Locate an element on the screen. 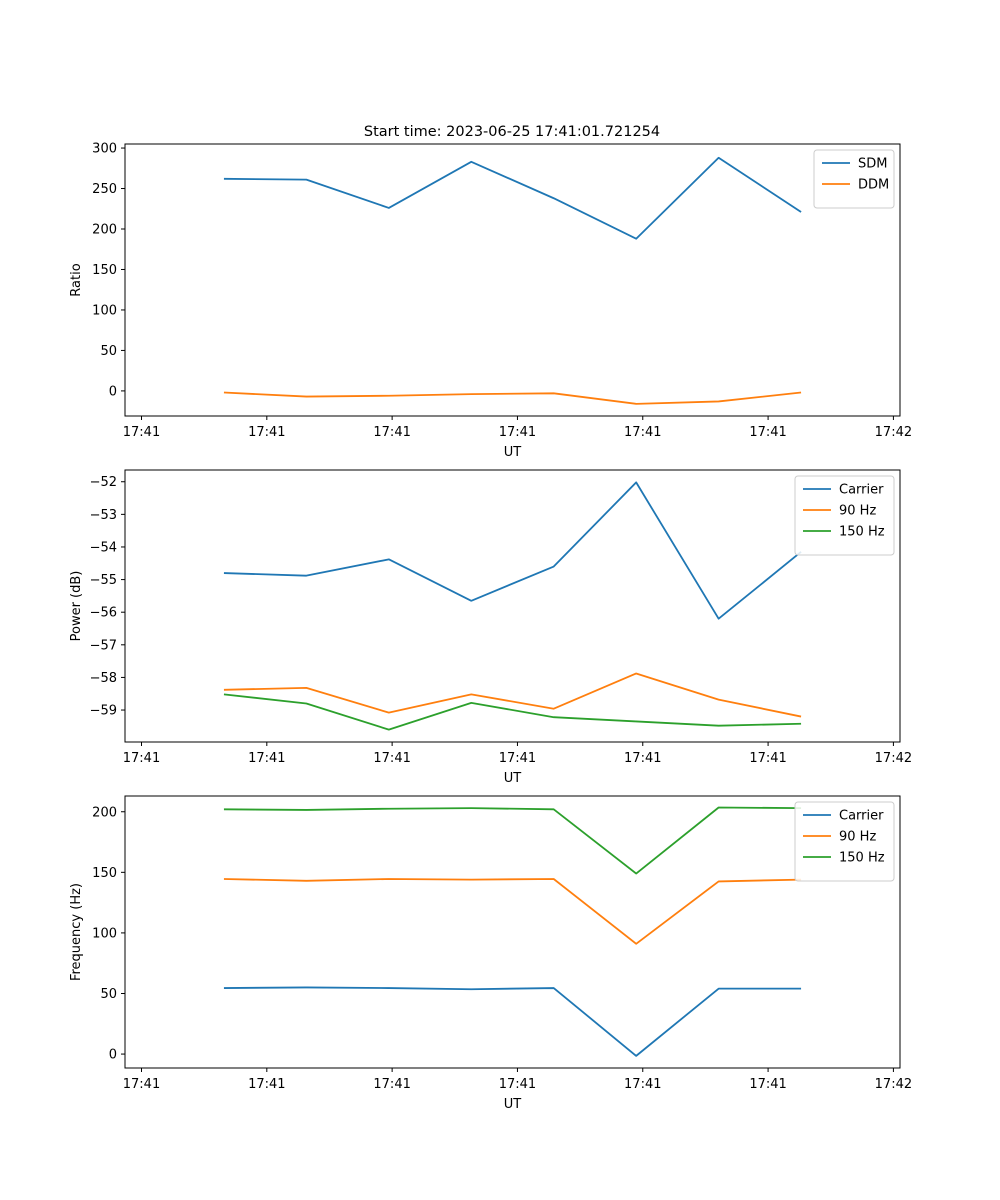 Image resolution: width=1000 pixels, height=1200 pixels. y-tick-label: −58 is located at coordinates (103, 678).